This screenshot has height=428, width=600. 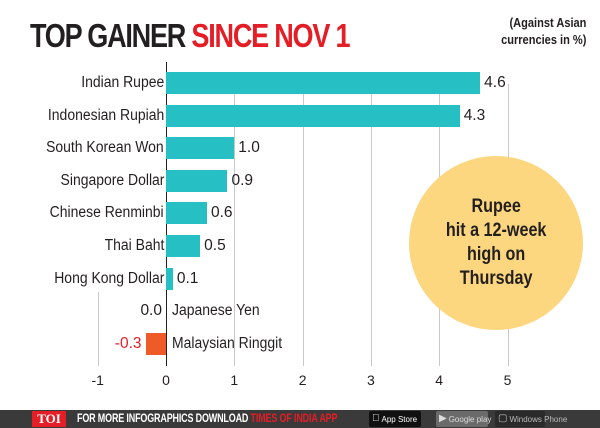 What do you see at coordinates (300, 343) in the screenshot?
I see `bar-row: Malaysian Ringgit -0.3` at bounding box center [300, 343].